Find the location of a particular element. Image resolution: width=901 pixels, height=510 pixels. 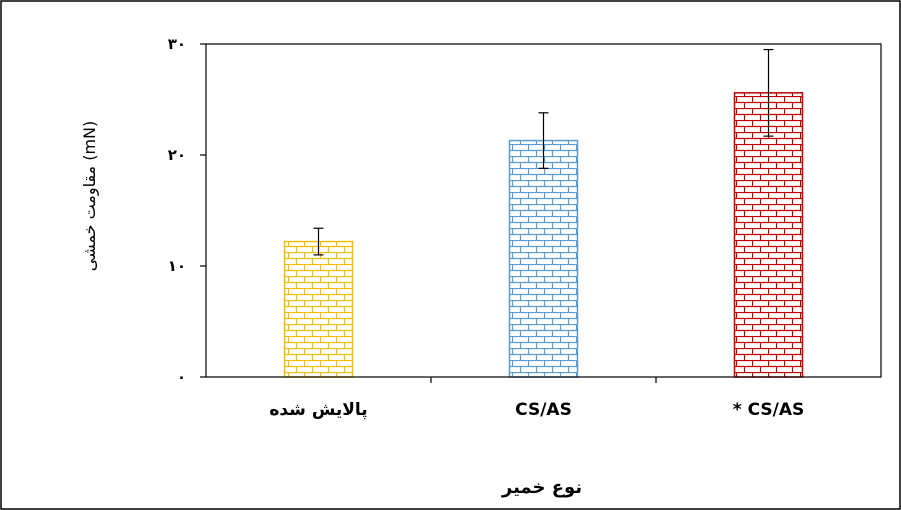

y-tick-label-3: ٣٠ is located at coordinates (177, 44).